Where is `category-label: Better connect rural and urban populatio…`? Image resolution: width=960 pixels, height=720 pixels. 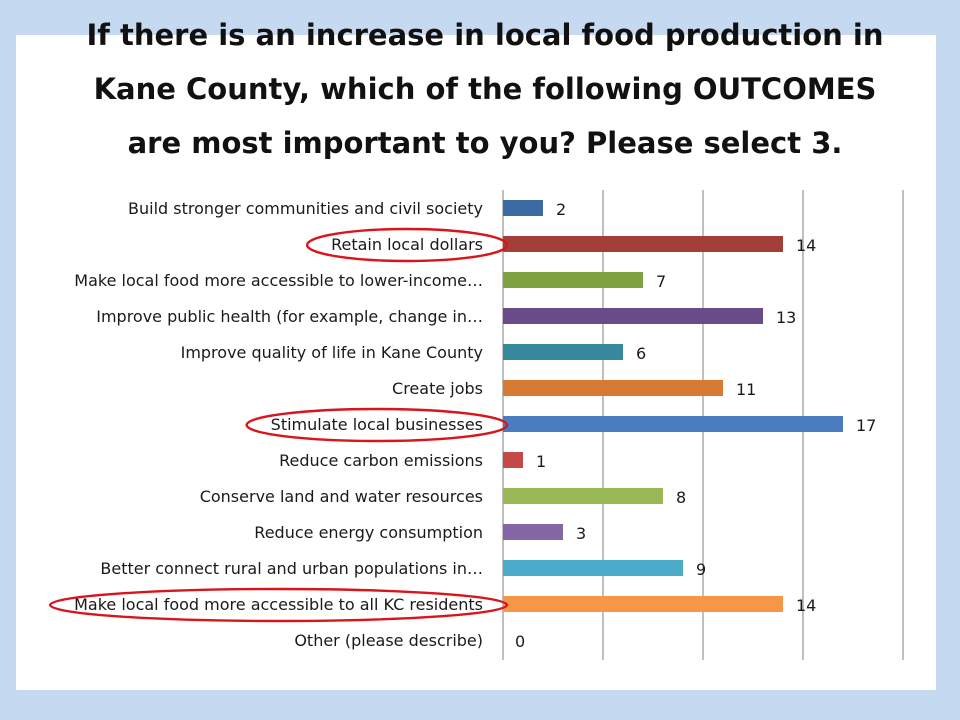 category-label: Better connect rural and urban populatio… is located at coordinates (291, 568).